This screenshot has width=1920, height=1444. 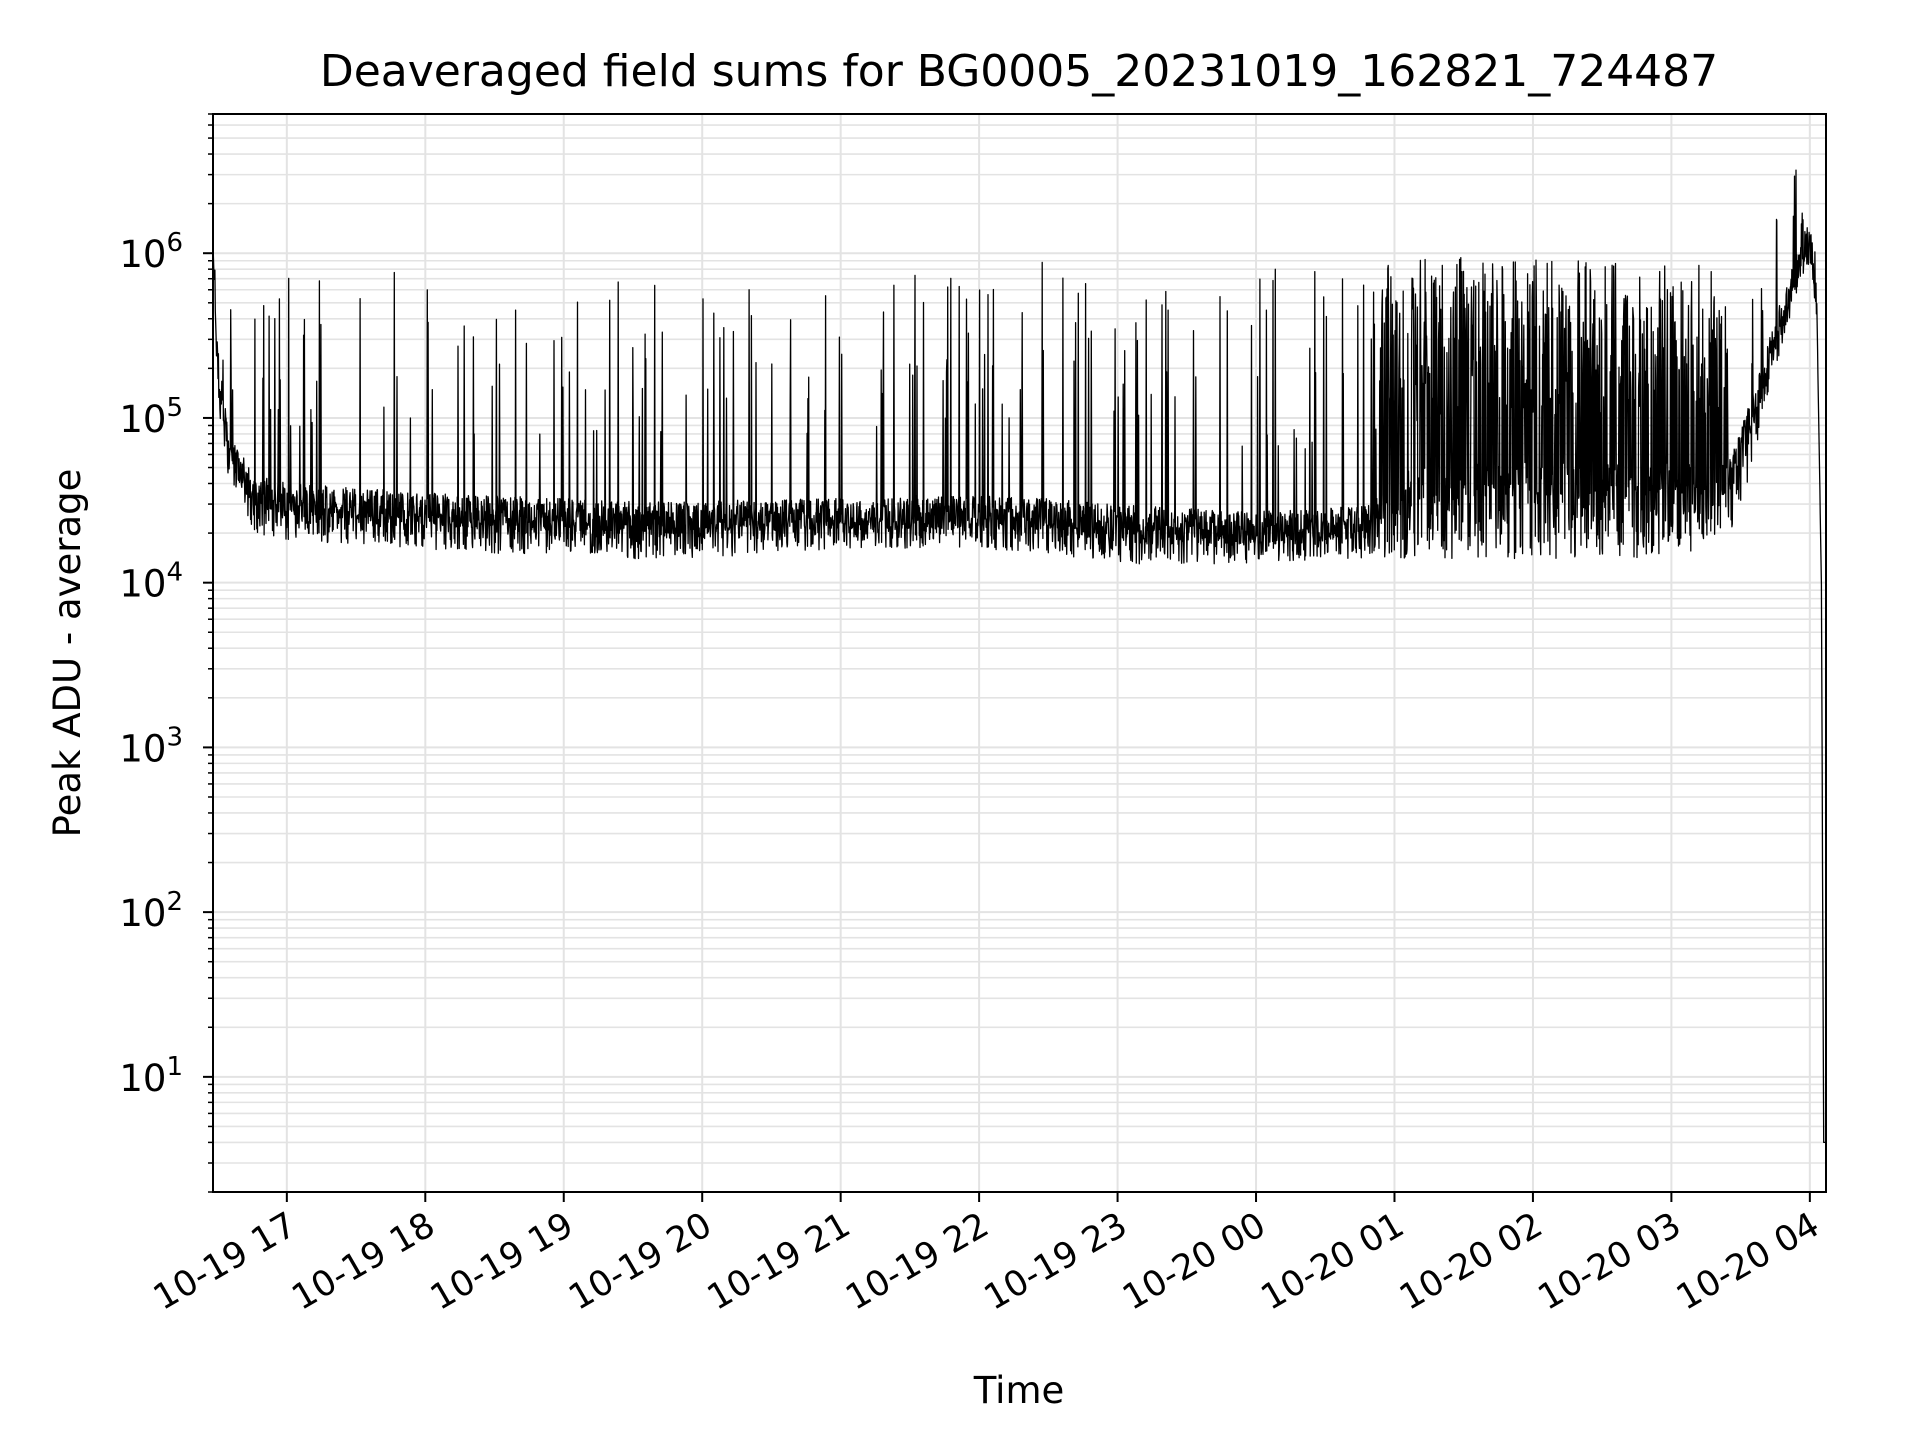 I want to click on y-tick-label: 103, so click(x=151, y=746).